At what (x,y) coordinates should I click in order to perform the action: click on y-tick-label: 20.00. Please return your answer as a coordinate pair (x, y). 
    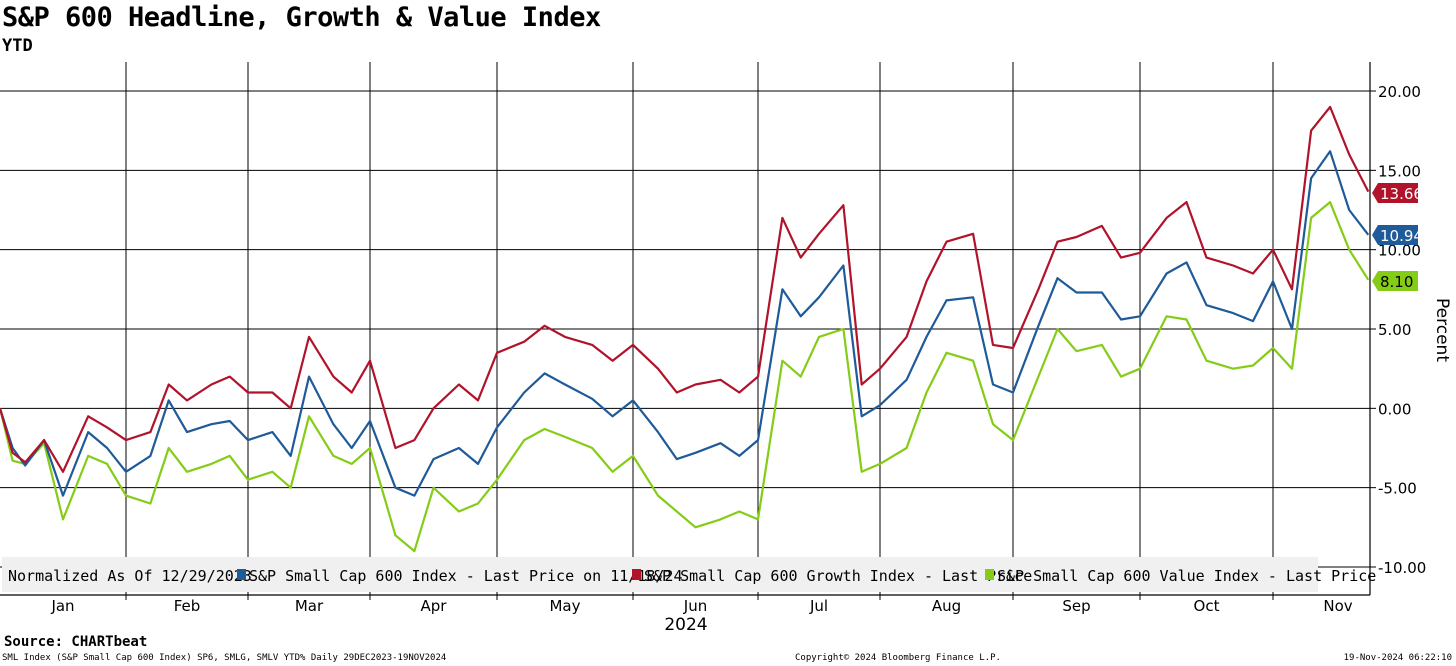
    Looking at the image, I should click on (1399, 92).